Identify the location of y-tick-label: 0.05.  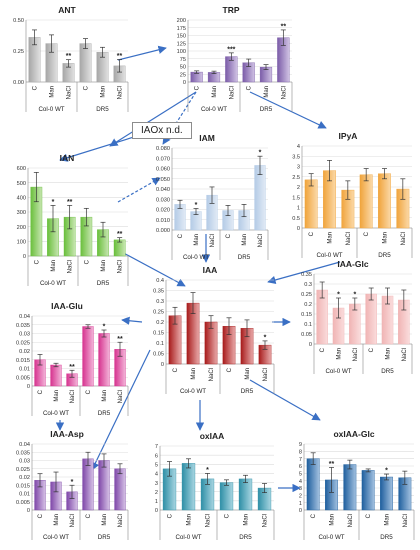
(158, 355).